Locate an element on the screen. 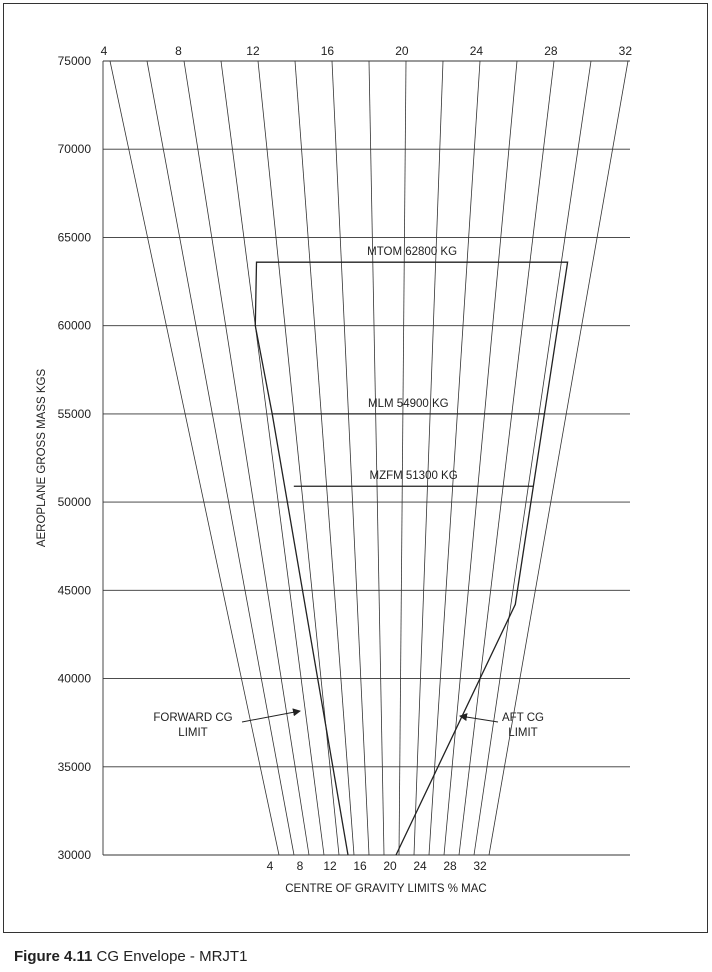  y-tick-label: 30000 is located at coordinates (75, 855).